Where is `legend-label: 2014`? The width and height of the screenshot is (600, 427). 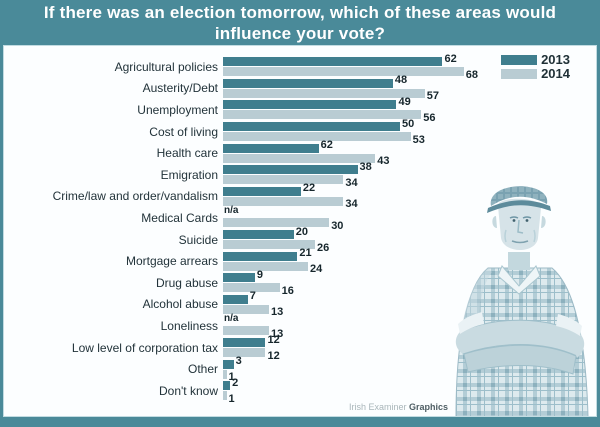 legend-label: 2014 is located at coordinates (555, 73).